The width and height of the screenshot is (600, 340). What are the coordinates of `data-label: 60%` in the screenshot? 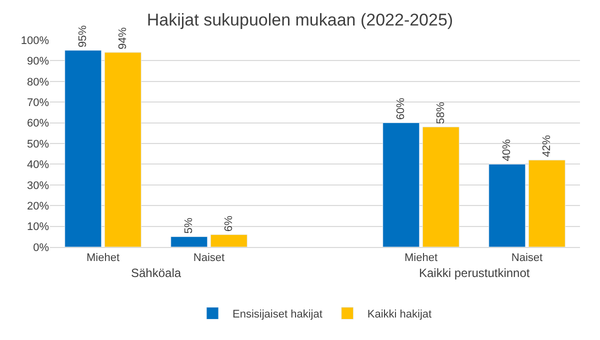 It's located at (401, 109).